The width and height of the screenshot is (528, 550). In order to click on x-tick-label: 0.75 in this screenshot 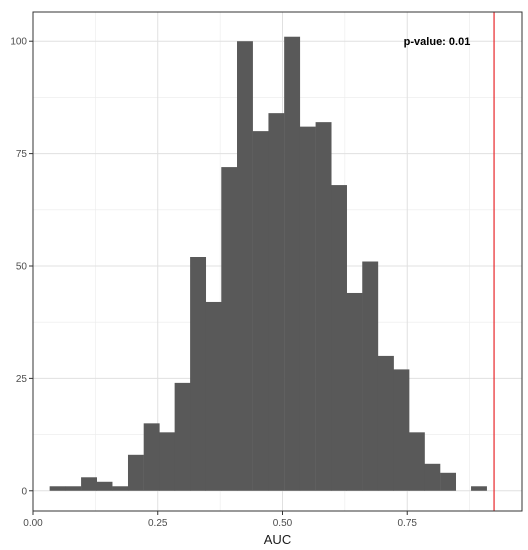, I will do `click(408, 523)`.